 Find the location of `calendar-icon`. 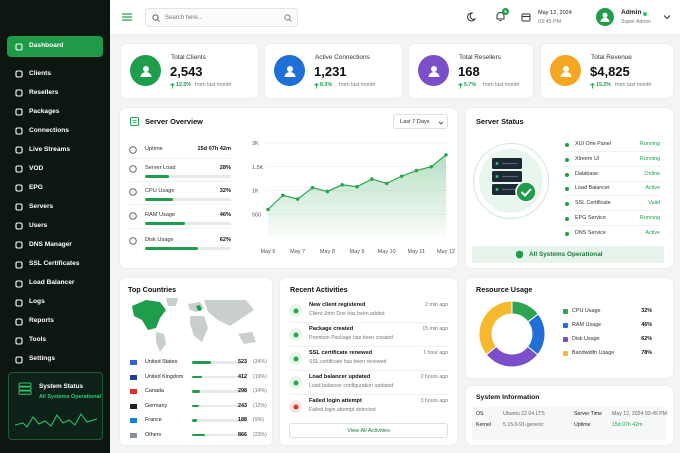

calendar-icon is located at coordinates (526, 17).